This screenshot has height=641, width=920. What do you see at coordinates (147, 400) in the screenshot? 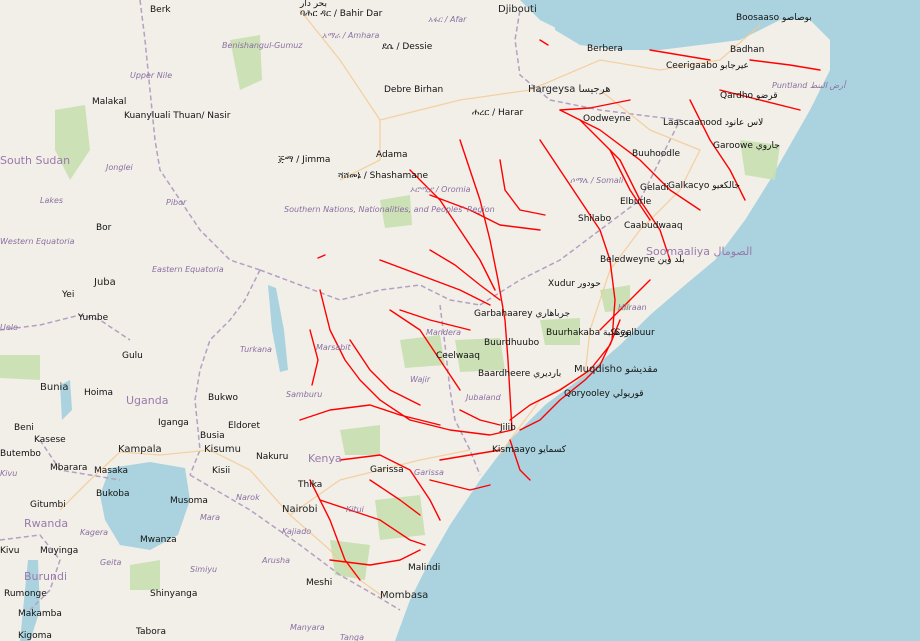
I see `place-label: Uganda` at bounding box center [147, 400].